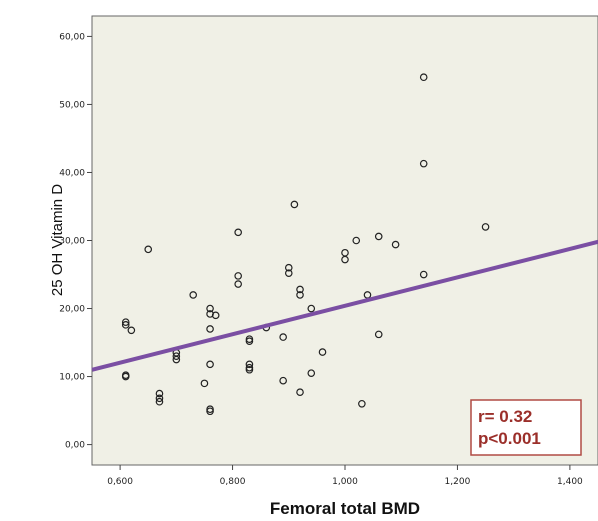  Describe the element at coordinates (57, 240) in the screenshot. I see `y-axis-title: 25 OH Vitamin D` at that location.